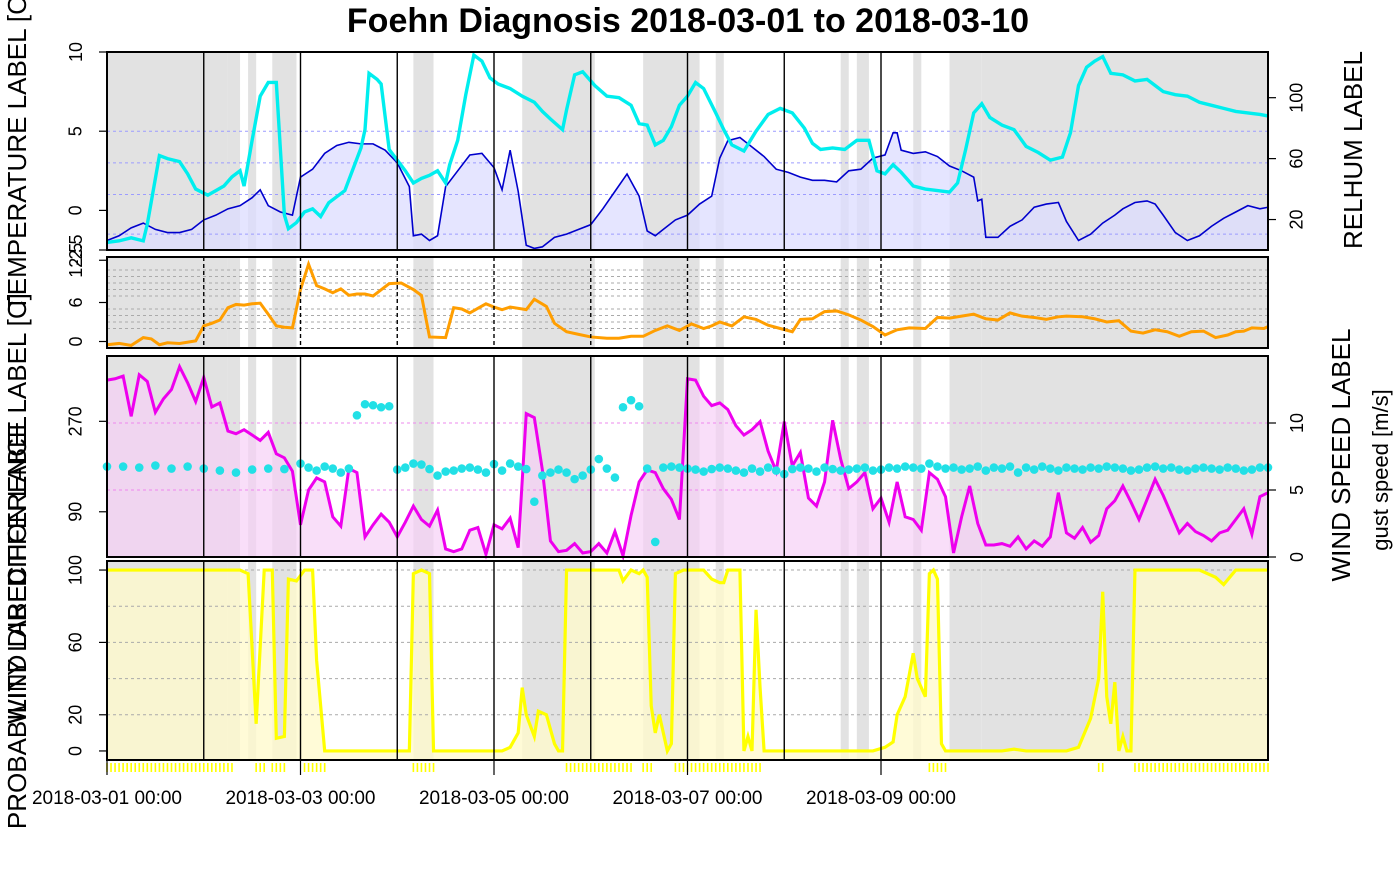 The image size is (1400, 871). Describe the element at coordinates (17, 440) in the screenshot. I see `difference-axis-label: DIFFERENCE LABEL [C]` at that location.